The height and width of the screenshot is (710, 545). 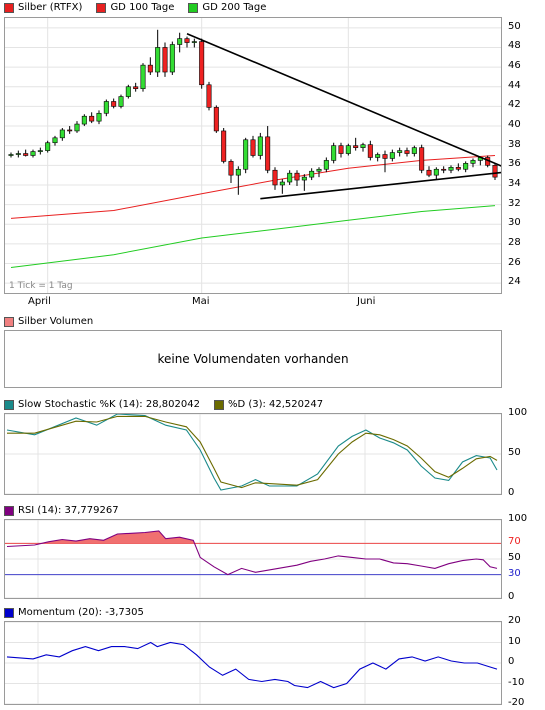 I want to click on y-tick-label: 0, so click(x=511, y=661).